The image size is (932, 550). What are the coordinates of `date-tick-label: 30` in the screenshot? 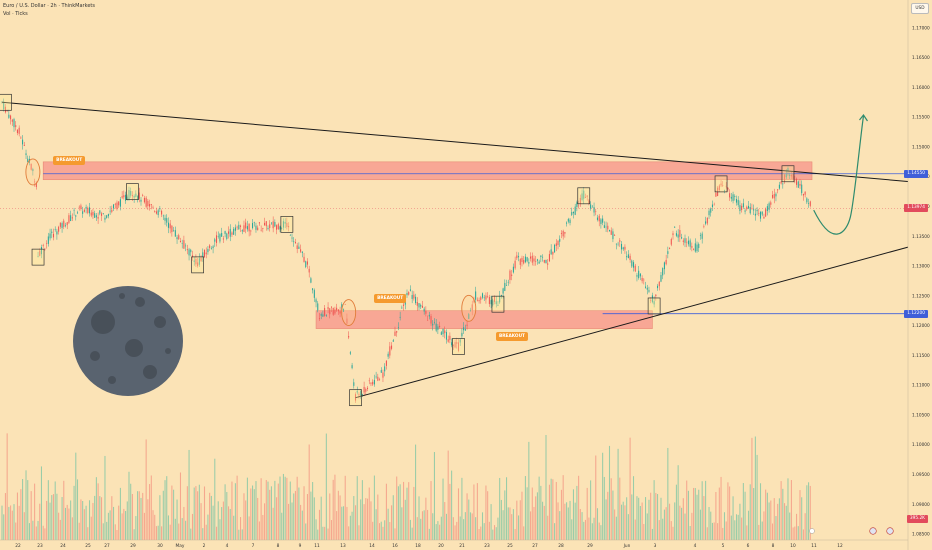 It's located at (160, 546).